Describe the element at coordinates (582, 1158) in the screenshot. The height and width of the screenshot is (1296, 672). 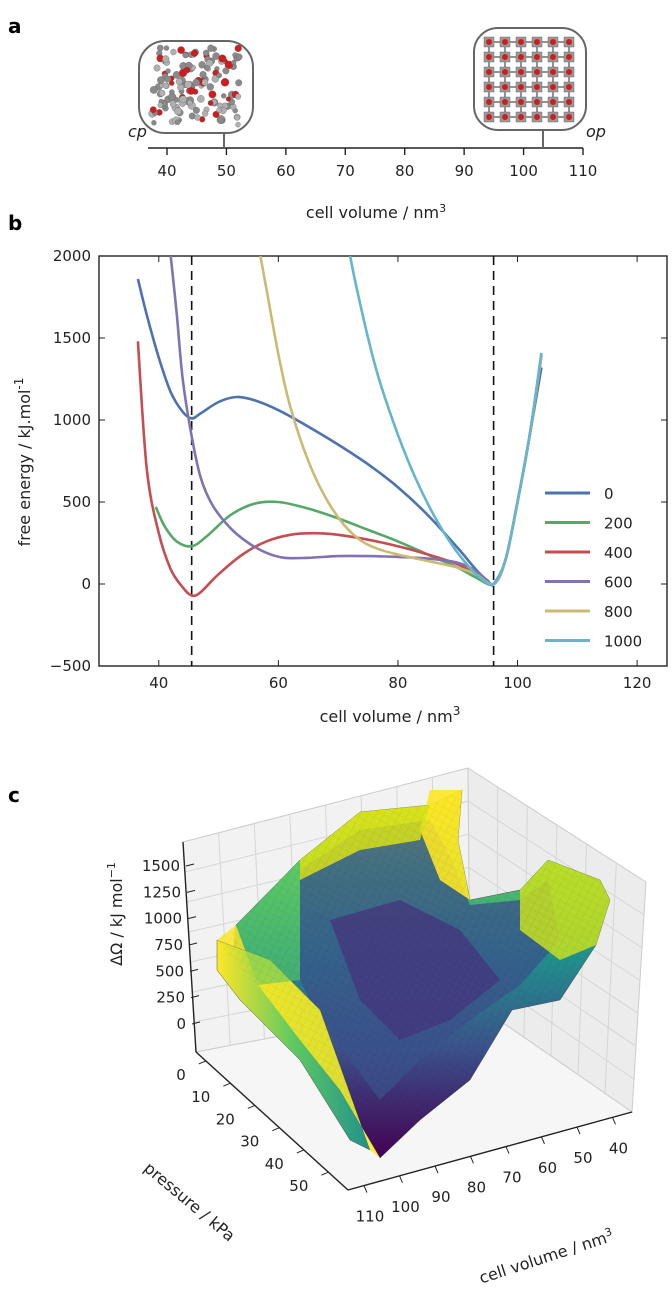
I see `volume-tick-label: 50` at that location.